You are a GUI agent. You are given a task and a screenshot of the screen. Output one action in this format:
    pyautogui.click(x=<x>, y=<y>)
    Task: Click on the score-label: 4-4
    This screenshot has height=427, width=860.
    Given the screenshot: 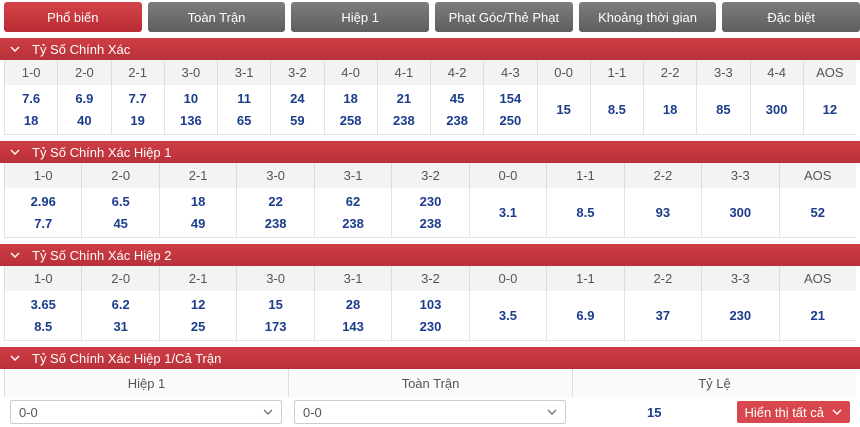 What is the action you would take?
    pyautogui.click(x=776, y=72)
    